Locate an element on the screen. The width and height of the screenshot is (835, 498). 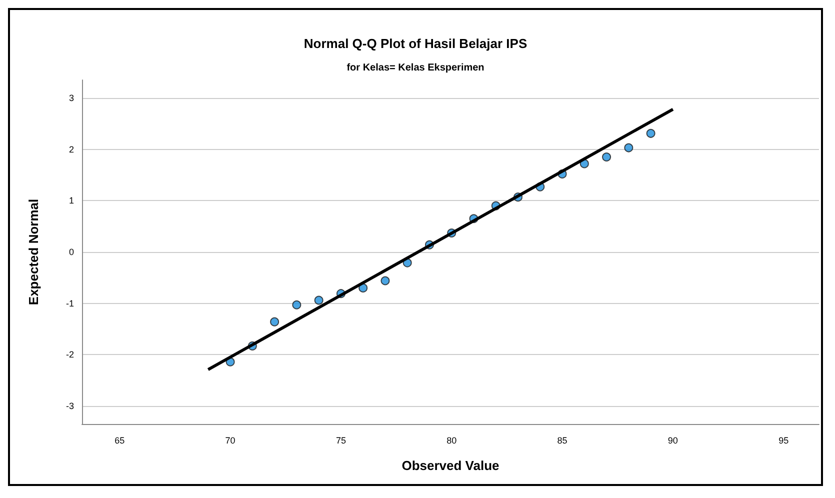
x-tick-label: 80 is located at coordinates (451, 441).